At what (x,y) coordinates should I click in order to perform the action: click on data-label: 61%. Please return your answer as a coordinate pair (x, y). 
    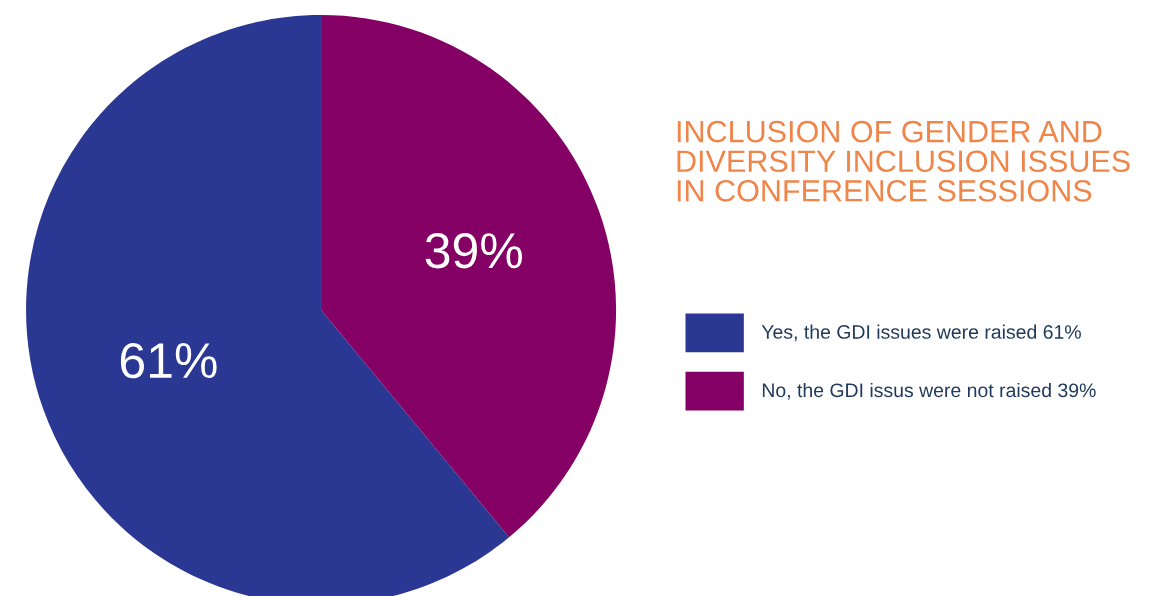
    Looking at the image, I should click on (168, 360).